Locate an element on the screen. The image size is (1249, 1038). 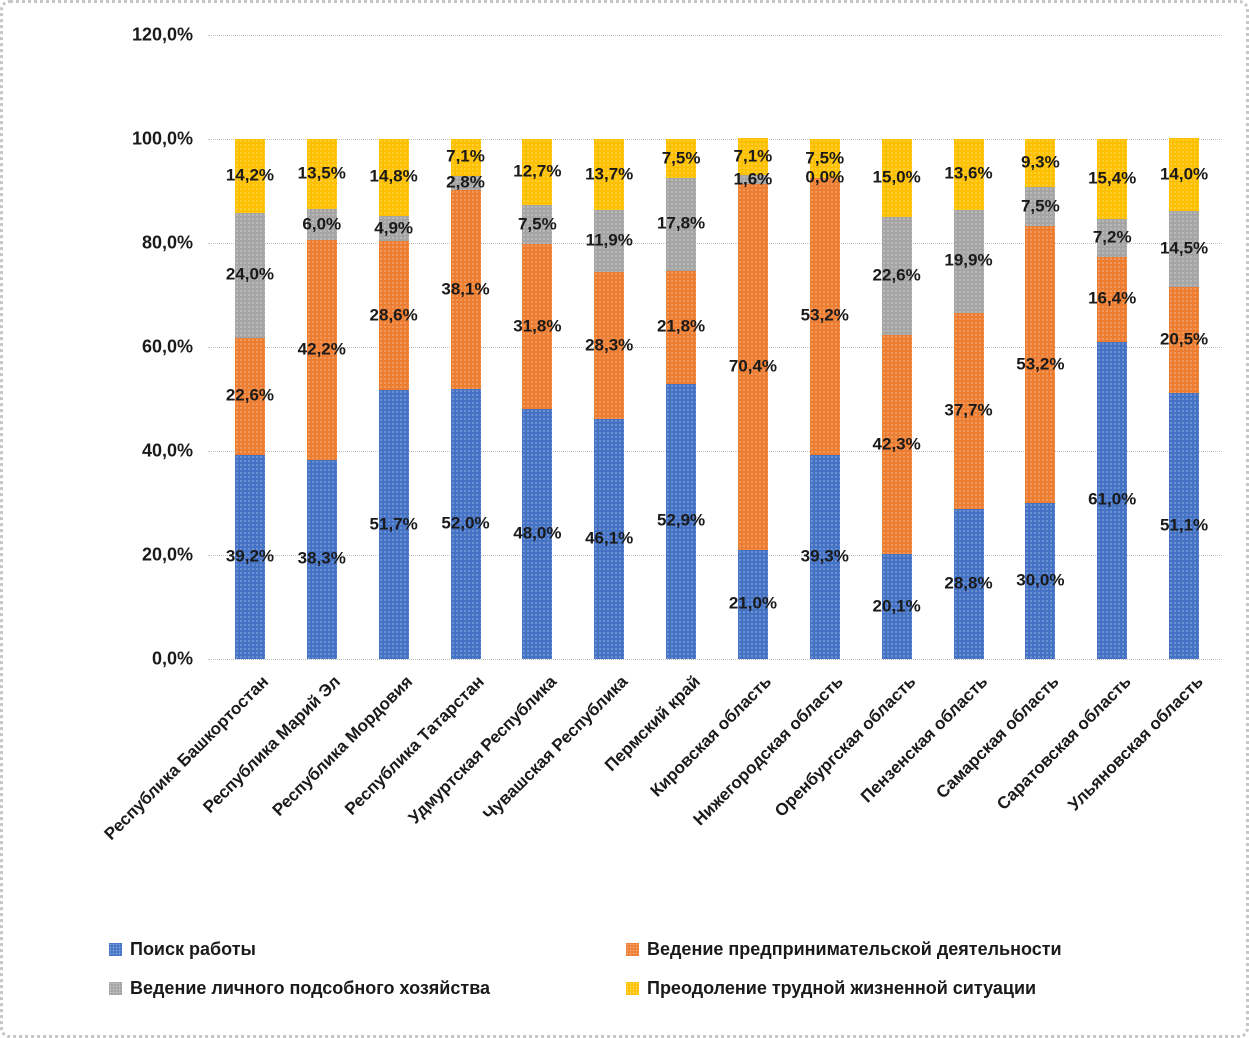
data-label: 52,9% is located at coordinates (681, 521).